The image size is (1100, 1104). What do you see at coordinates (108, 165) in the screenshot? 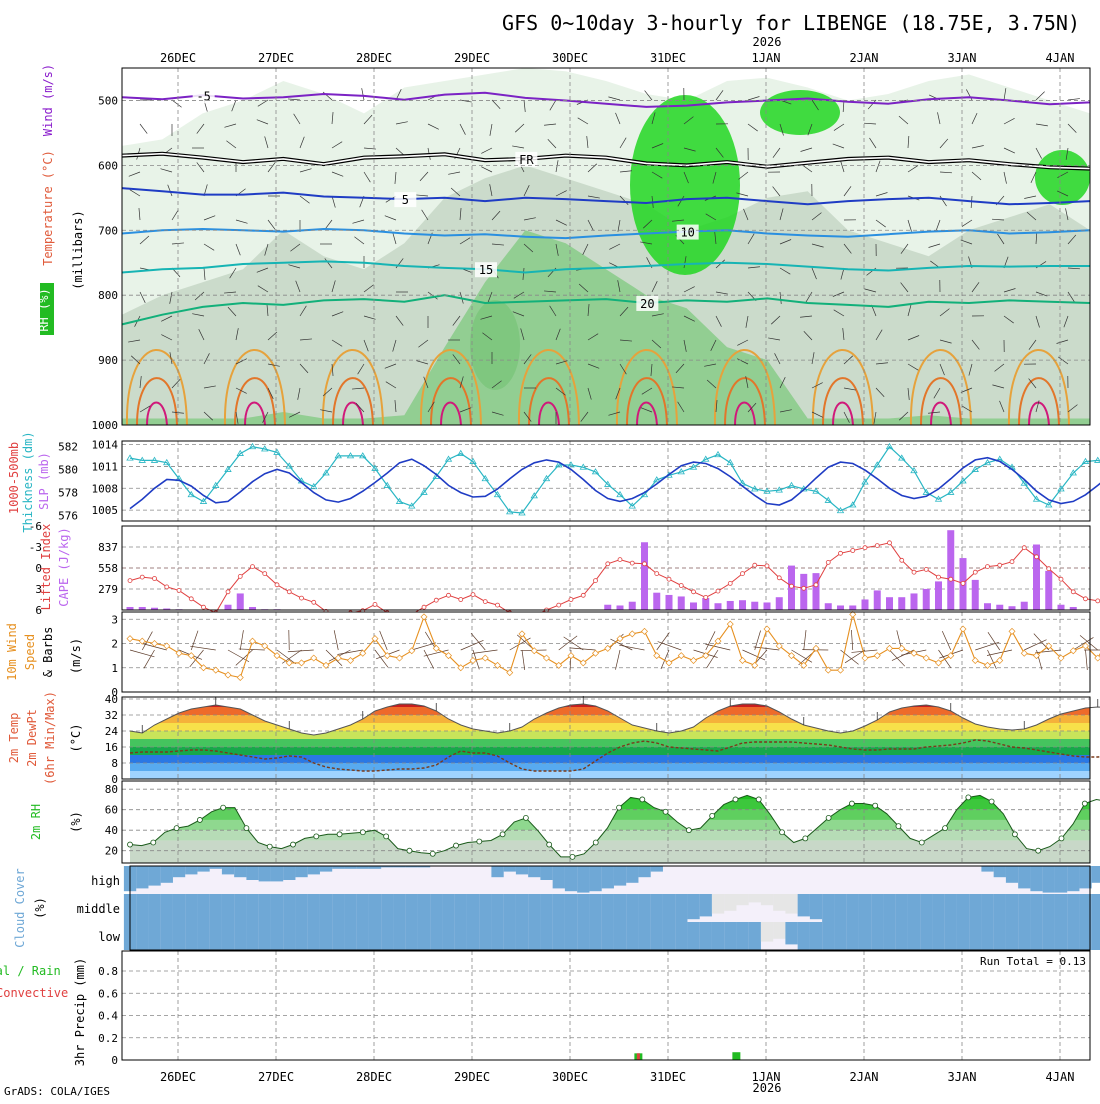
I see `pressure-tick: 600` at bounding box center [108, 165].